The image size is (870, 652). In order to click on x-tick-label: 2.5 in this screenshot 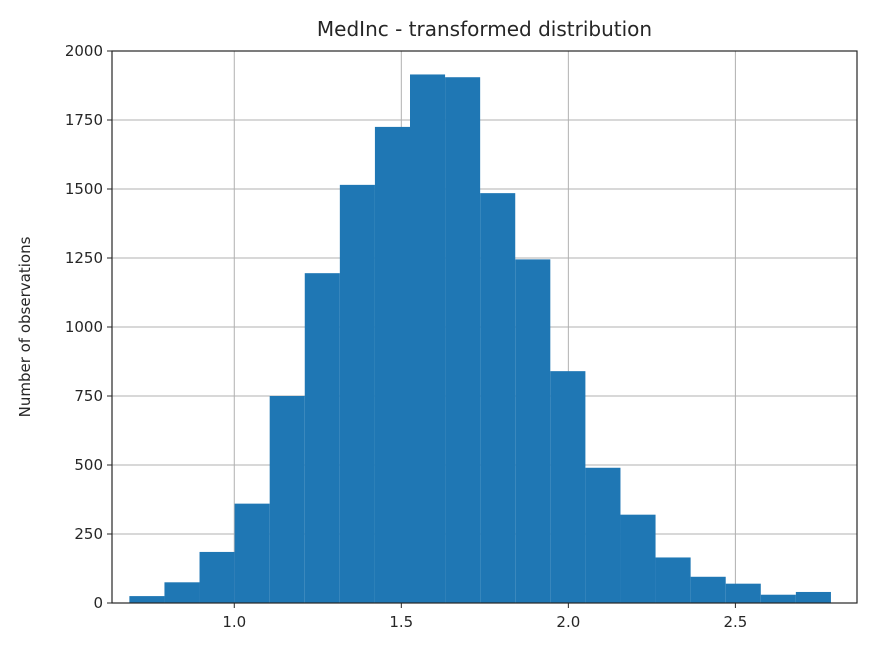, I will do `click(735, 622)`.